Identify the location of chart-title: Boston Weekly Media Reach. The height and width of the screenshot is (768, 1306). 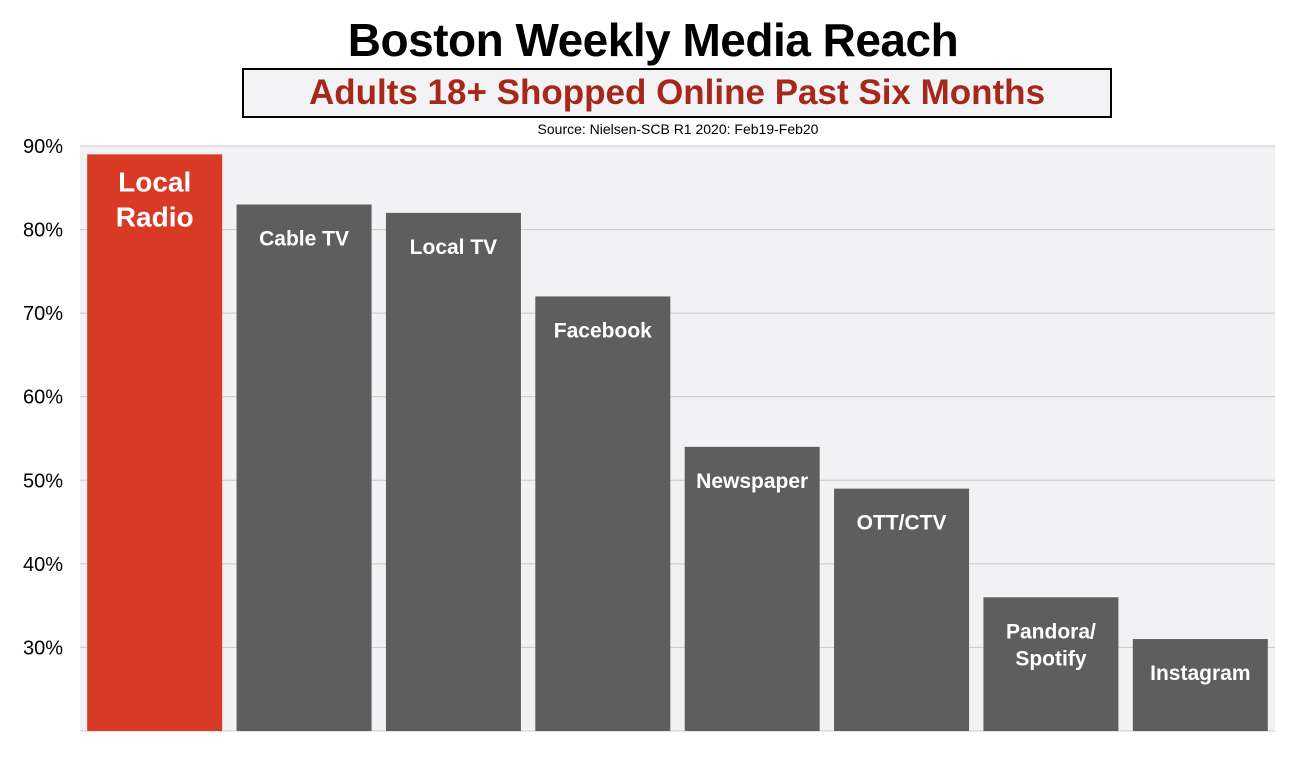
(653, 40).